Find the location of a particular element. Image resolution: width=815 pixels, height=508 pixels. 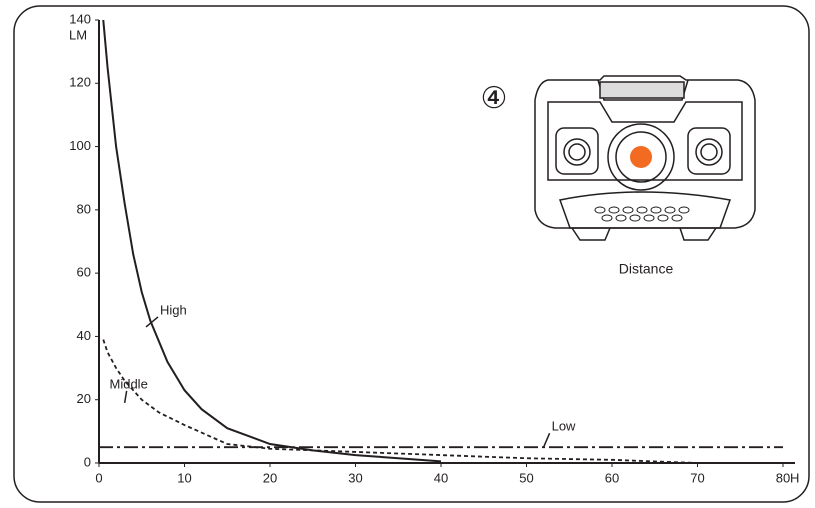

x-tick-label: 10 is located at coordinates (184, 477).